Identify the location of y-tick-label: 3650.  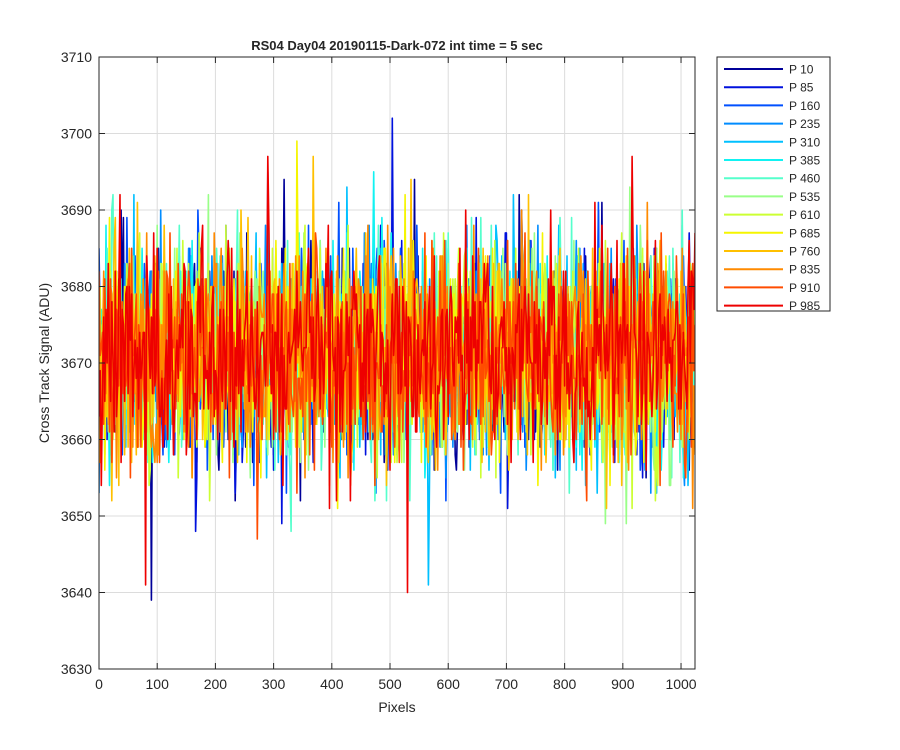
(76, 516).